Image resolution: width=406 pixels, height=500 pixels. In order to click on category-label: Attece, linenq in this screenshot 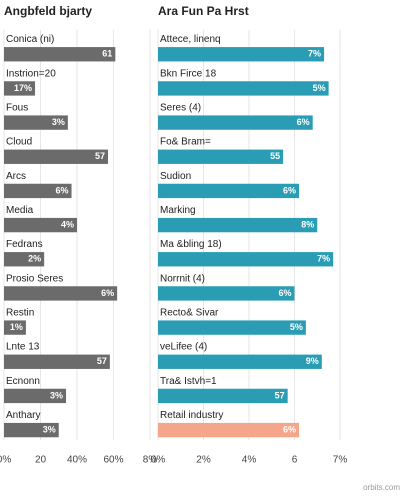, I will do `click(190, 39)`.